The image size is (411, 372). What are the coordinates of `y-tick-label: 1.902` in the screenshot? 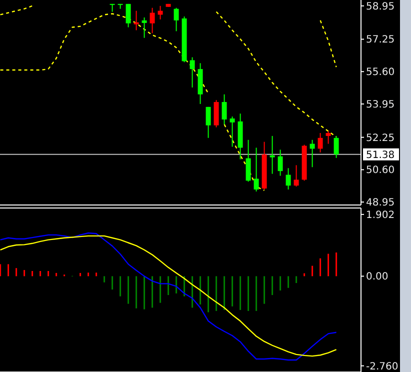 It's located at (380, 215).